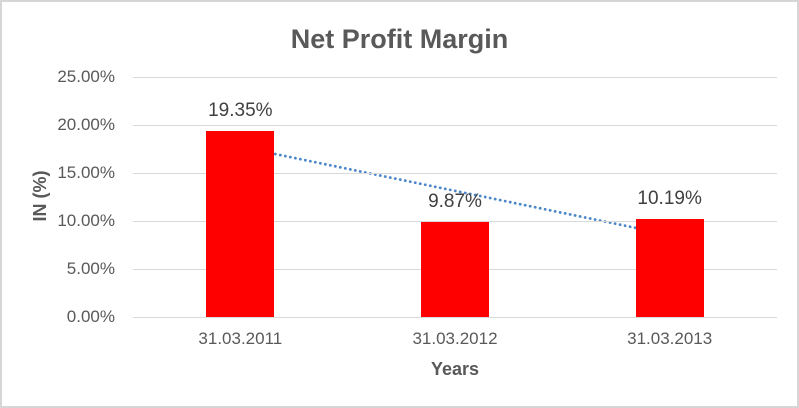 Image resolution: width=799 pixels, height=408 pixels. Describe the element at coordinates (455, 338) in the screenshot. I see `x-tick-label: 31.03.2012` at that location.